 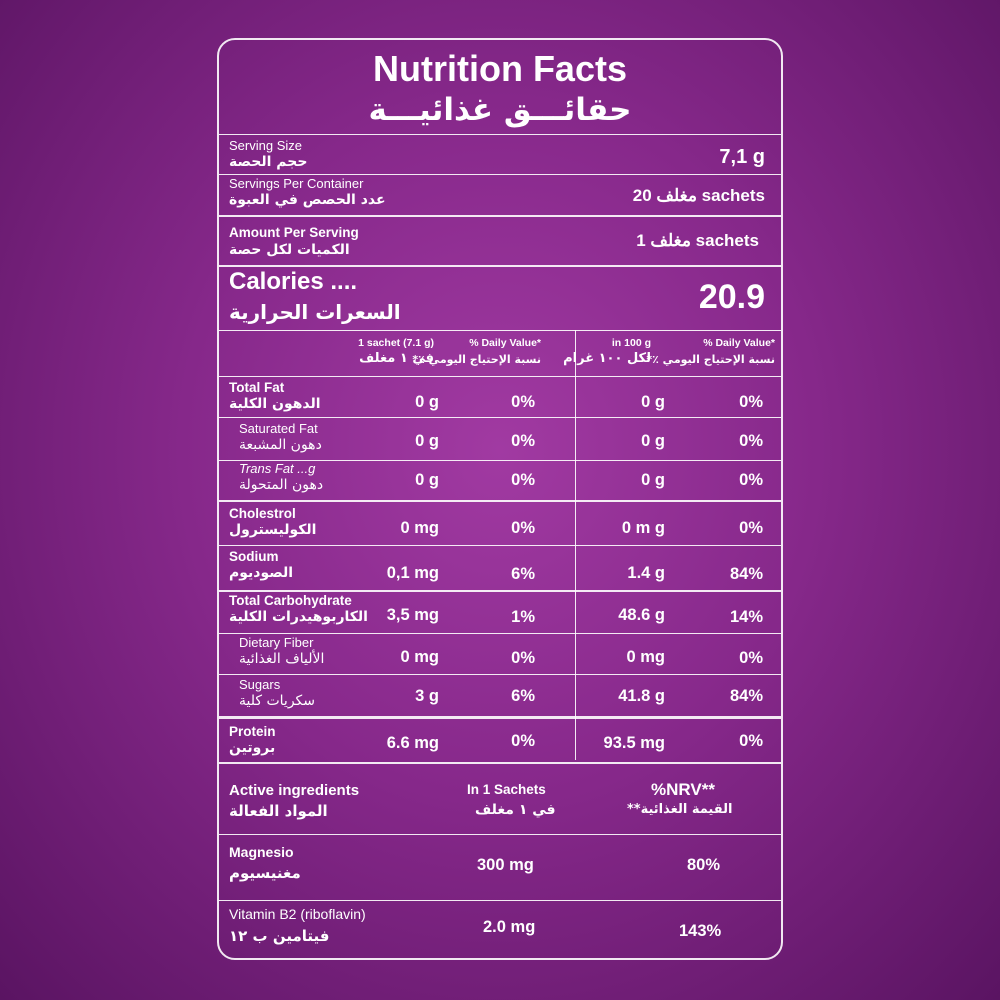 I want to click on active-col-nrv-arabic: القيمة الغذائية**, so click(x=680, y=809).